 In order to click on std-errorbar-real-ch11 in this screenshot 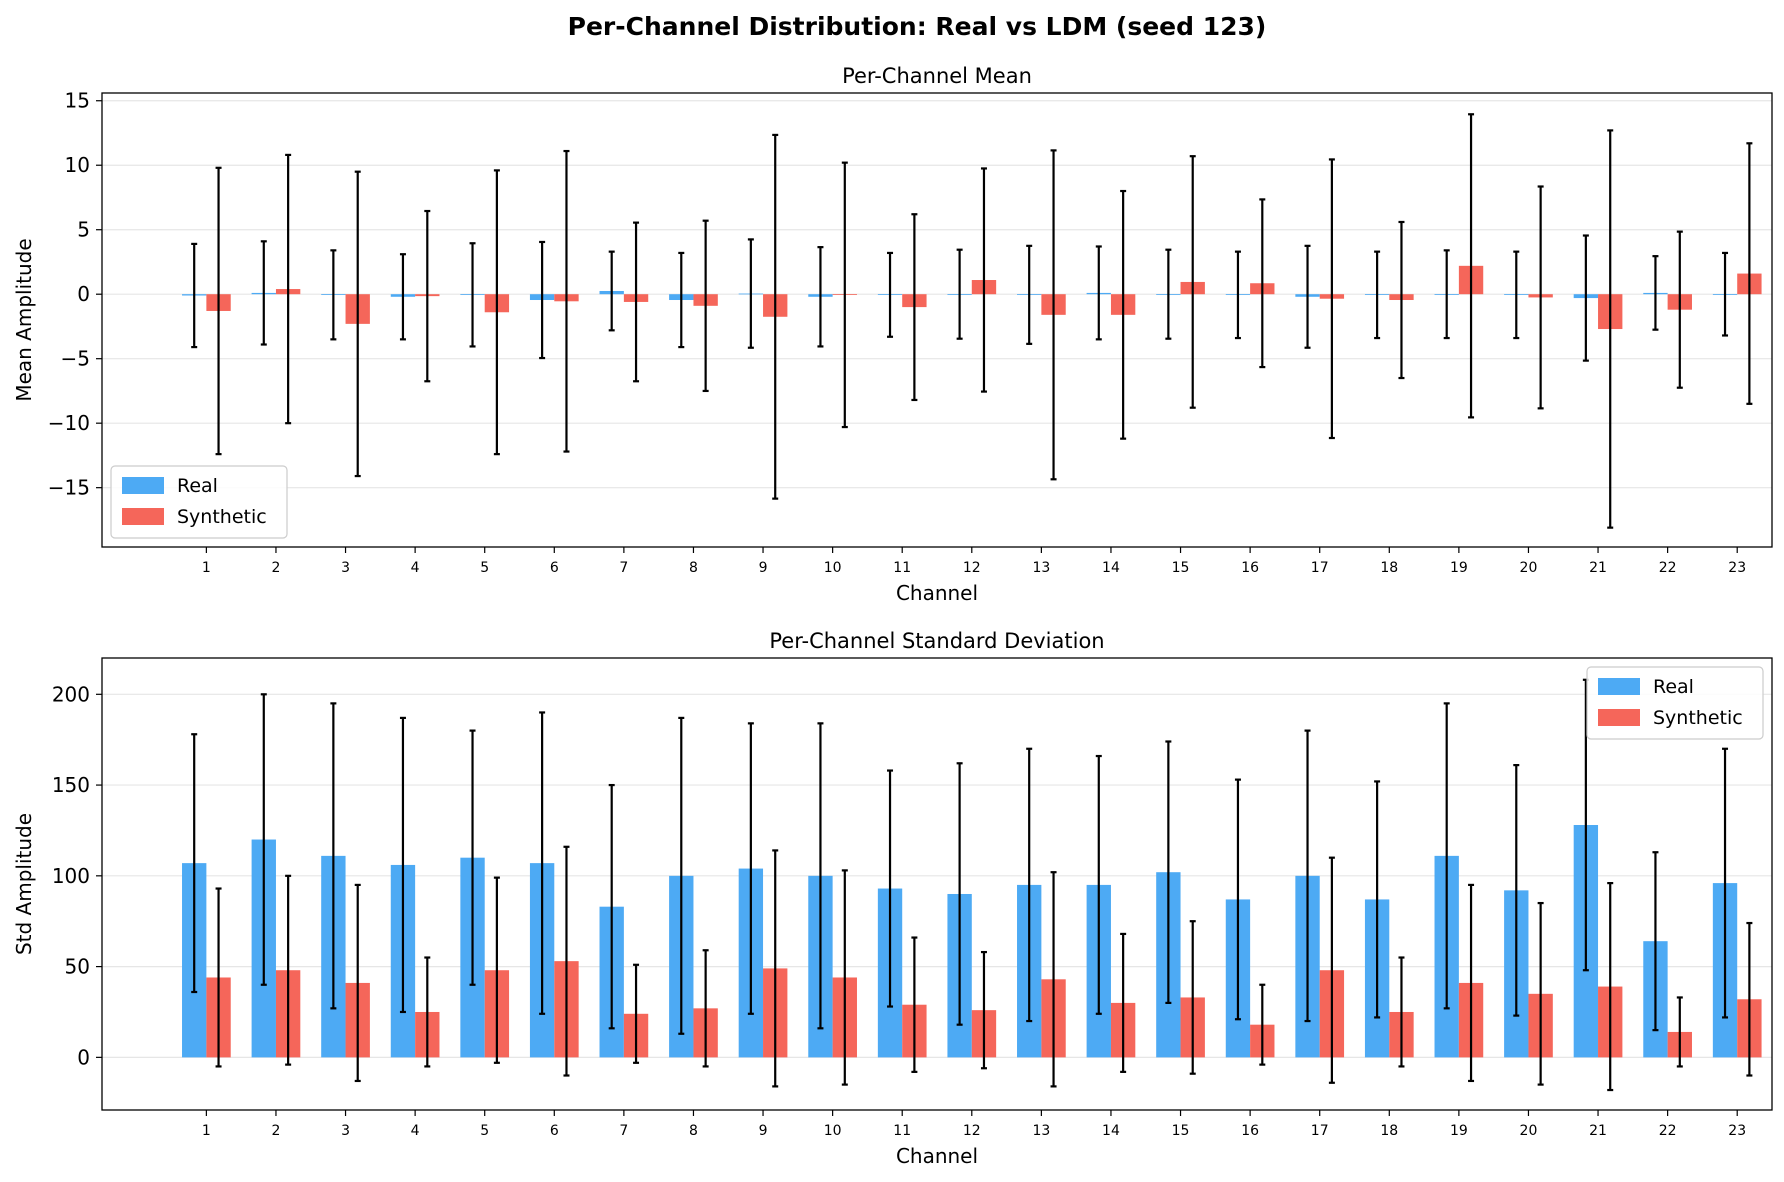, I will do `click(890, 888)`.